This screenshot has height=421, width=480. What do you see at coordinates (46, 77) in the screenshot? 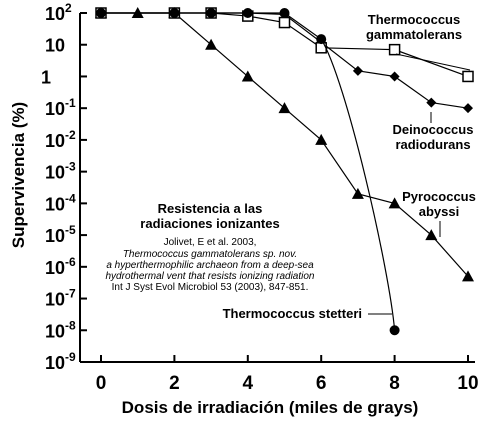
I see `y-tick-label: 1` at bounding box center [46, 77].